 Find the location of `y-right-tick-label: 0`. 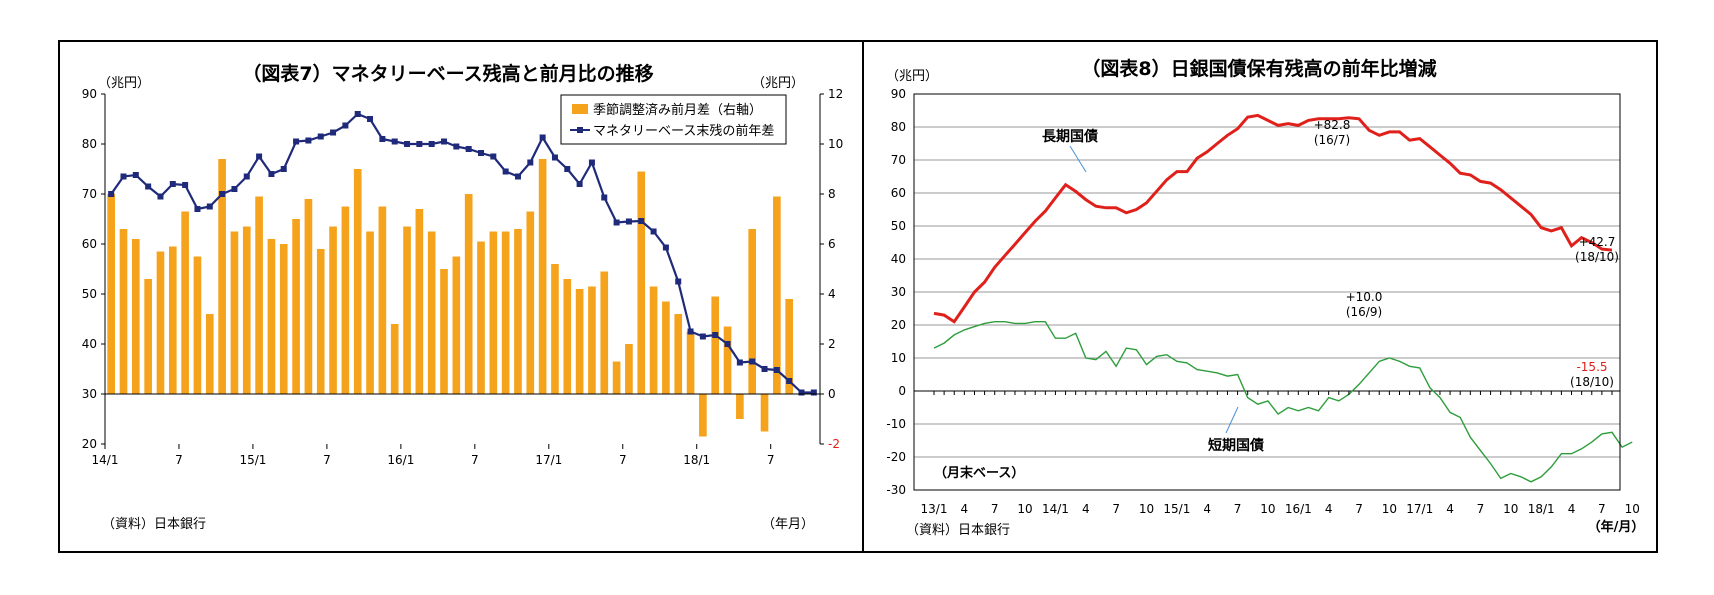

y-right-tick-label: 0 is located at coordinates (832, 394).